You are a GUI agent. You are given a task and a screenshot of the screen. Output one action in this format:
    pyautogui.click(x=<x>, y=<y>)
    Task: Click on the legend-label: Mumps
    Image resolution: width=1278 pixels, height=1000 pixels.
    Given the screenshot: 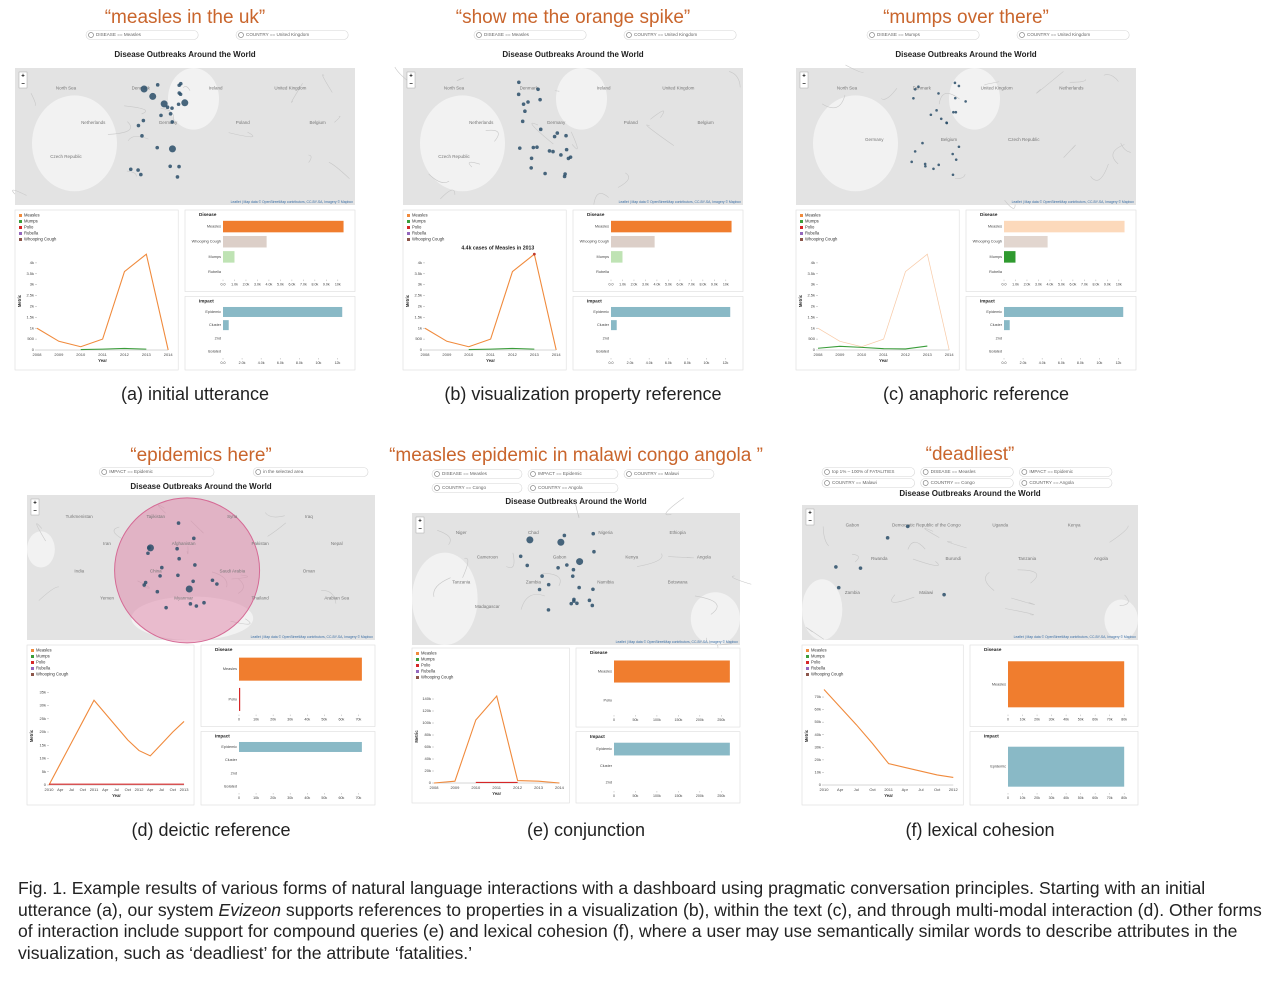 What is the action you would take?
    pyautogui.click(x=818, y=656)
    